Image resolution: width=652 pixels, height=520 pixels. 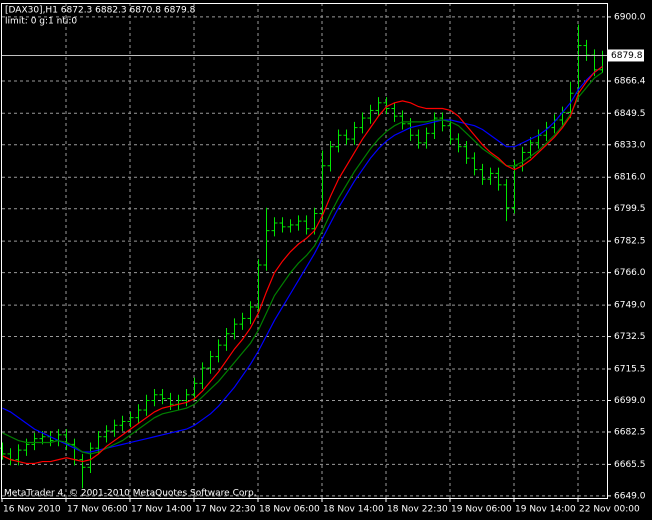 I want to click on x-tick-label: 22 Nov 00:00, so click(x=609, y=510).